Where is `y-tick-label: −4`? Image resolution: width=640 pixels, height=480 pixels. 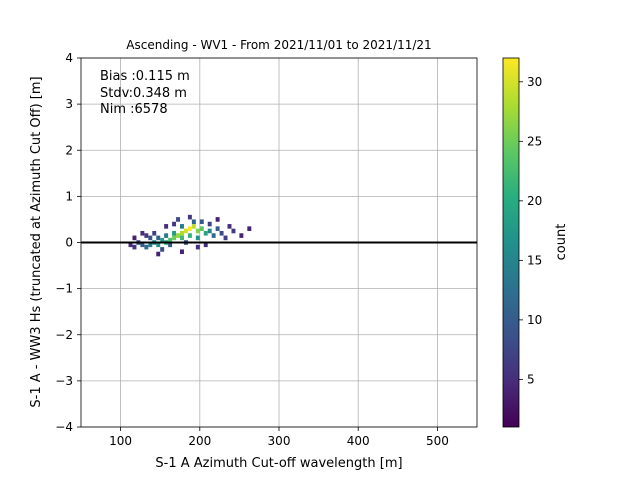
y-tick-label: −4 is located at coordinates (64, 427).